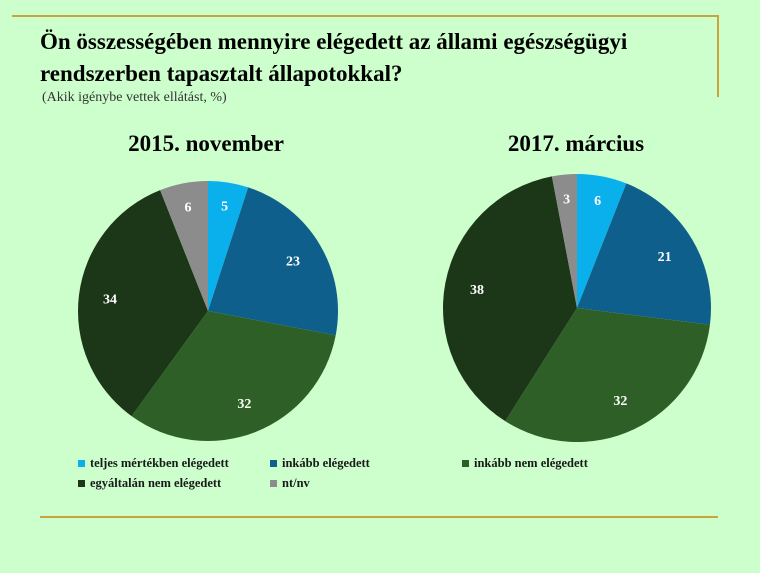 This screenshot has height=573, width=760. Describe the element at coordinates (244, 404) in the screenshot. I see `pie-2015-label-inkabb-nem: 32` at that location.